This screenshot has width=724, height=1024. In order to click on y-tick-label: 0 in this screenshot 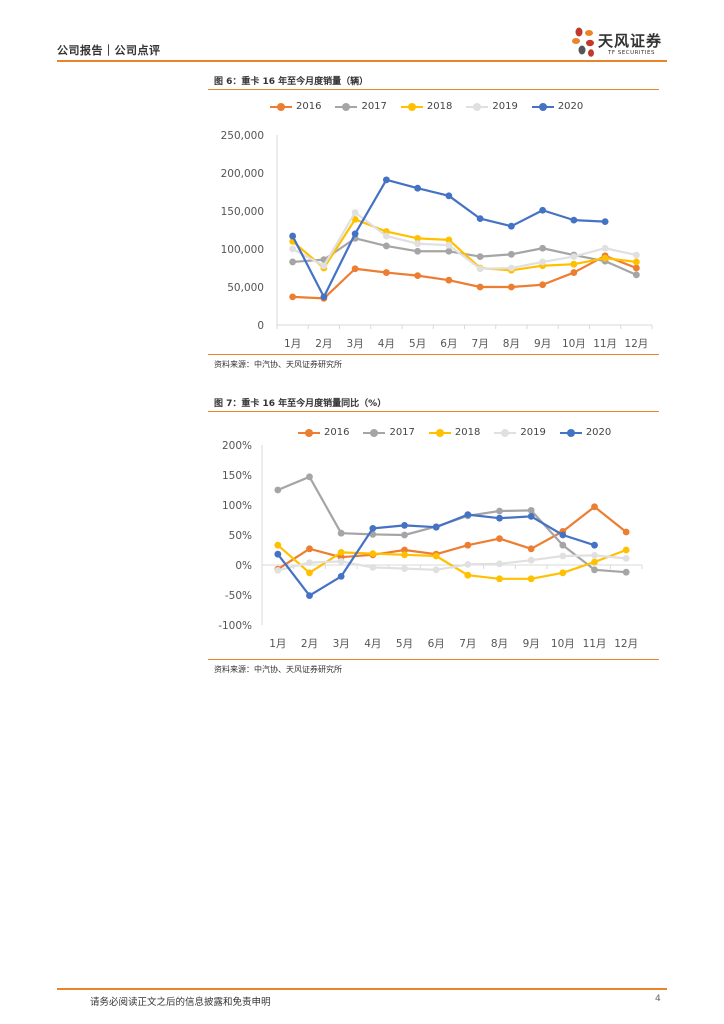, I will do `click(260, 326)`.